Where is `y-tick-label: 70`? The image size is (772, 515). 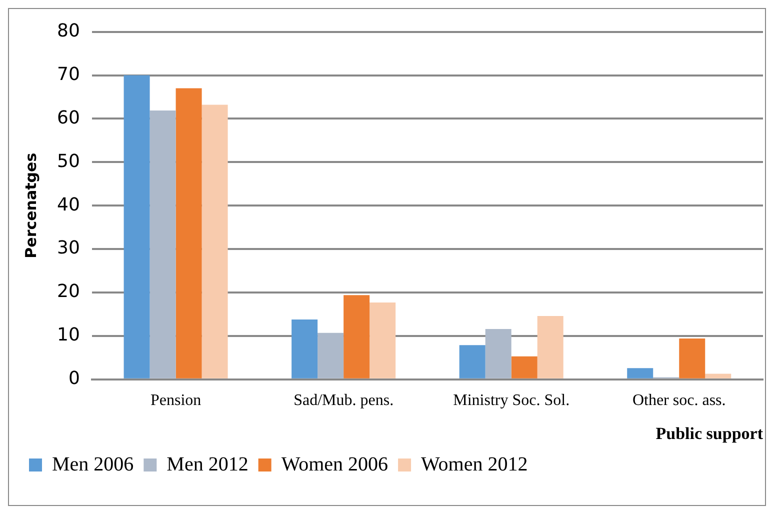
y-tick-label: 70 is located at coordinates (68, 74).